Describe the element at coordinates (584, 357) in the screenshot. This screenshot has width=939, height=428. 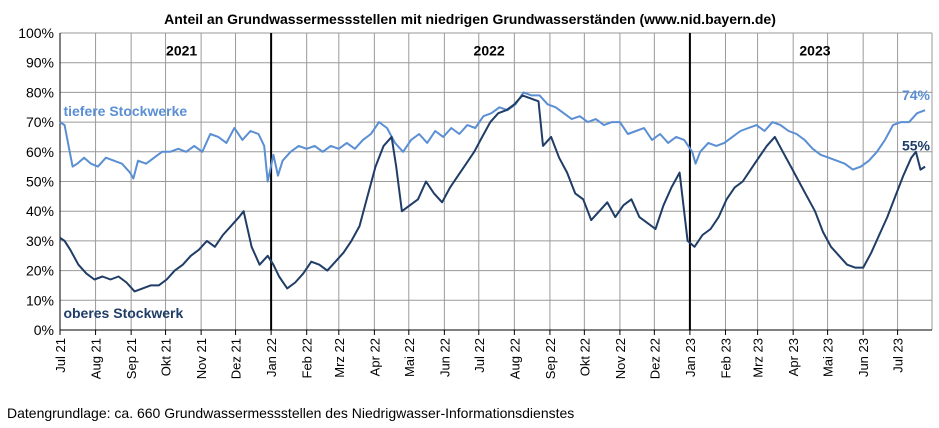
I see `x-tick-label: Okt 22` at that location.